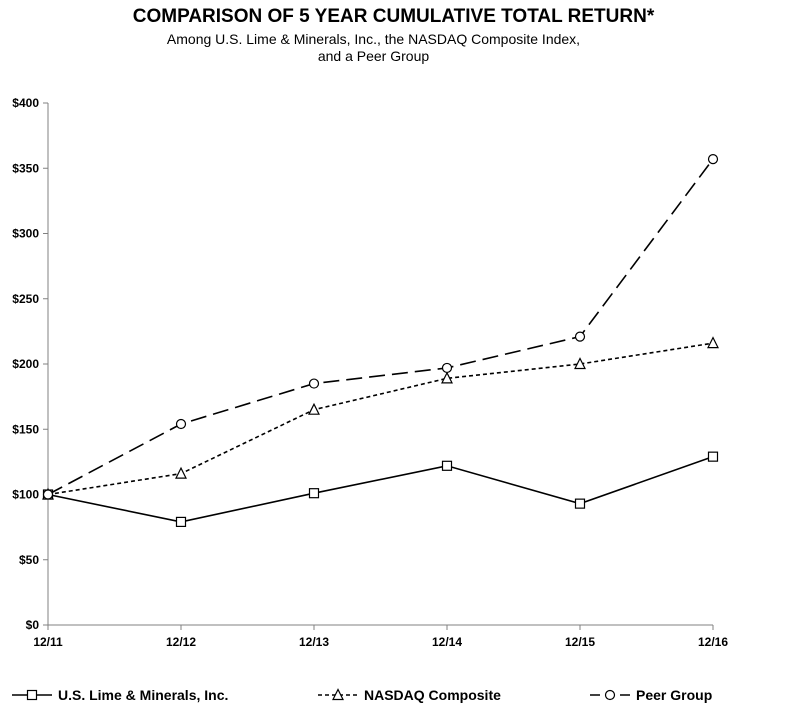 The width and height of the screenshot is (787, 710). Describe the element at coordinates (447, 642) in the screenshot. I see `x-tick-label: 12/14` at that location.